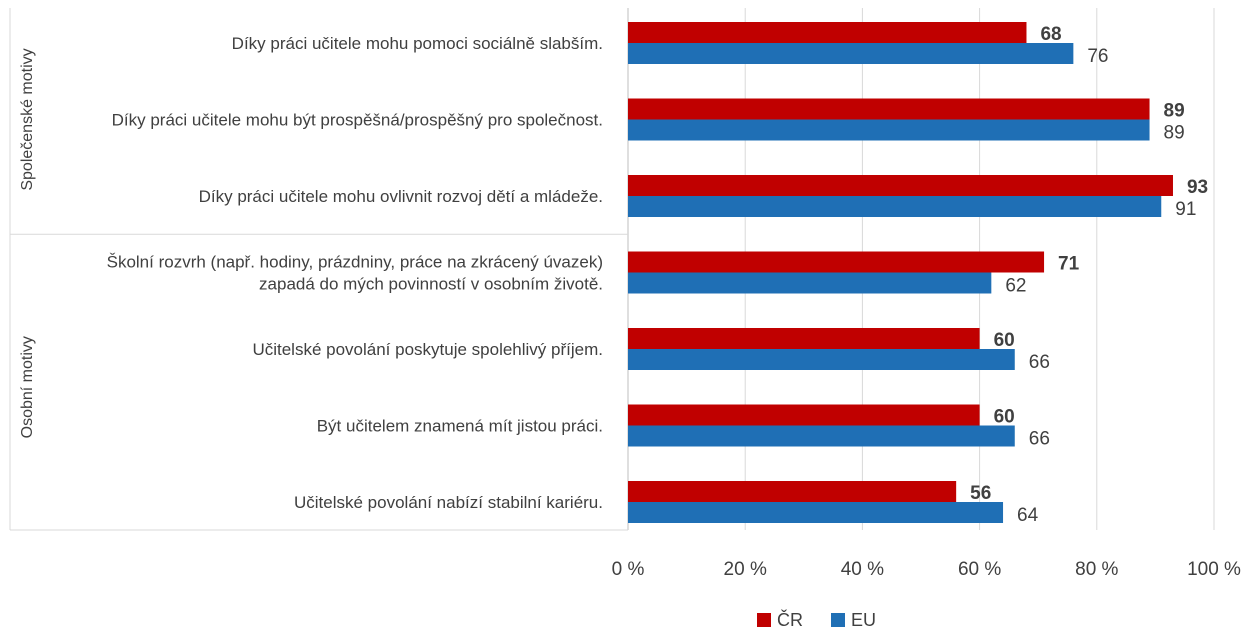 The width and height of the screenshot is (1248, 630). I want to click on value-label-cr: 93, so click(1197, 187).